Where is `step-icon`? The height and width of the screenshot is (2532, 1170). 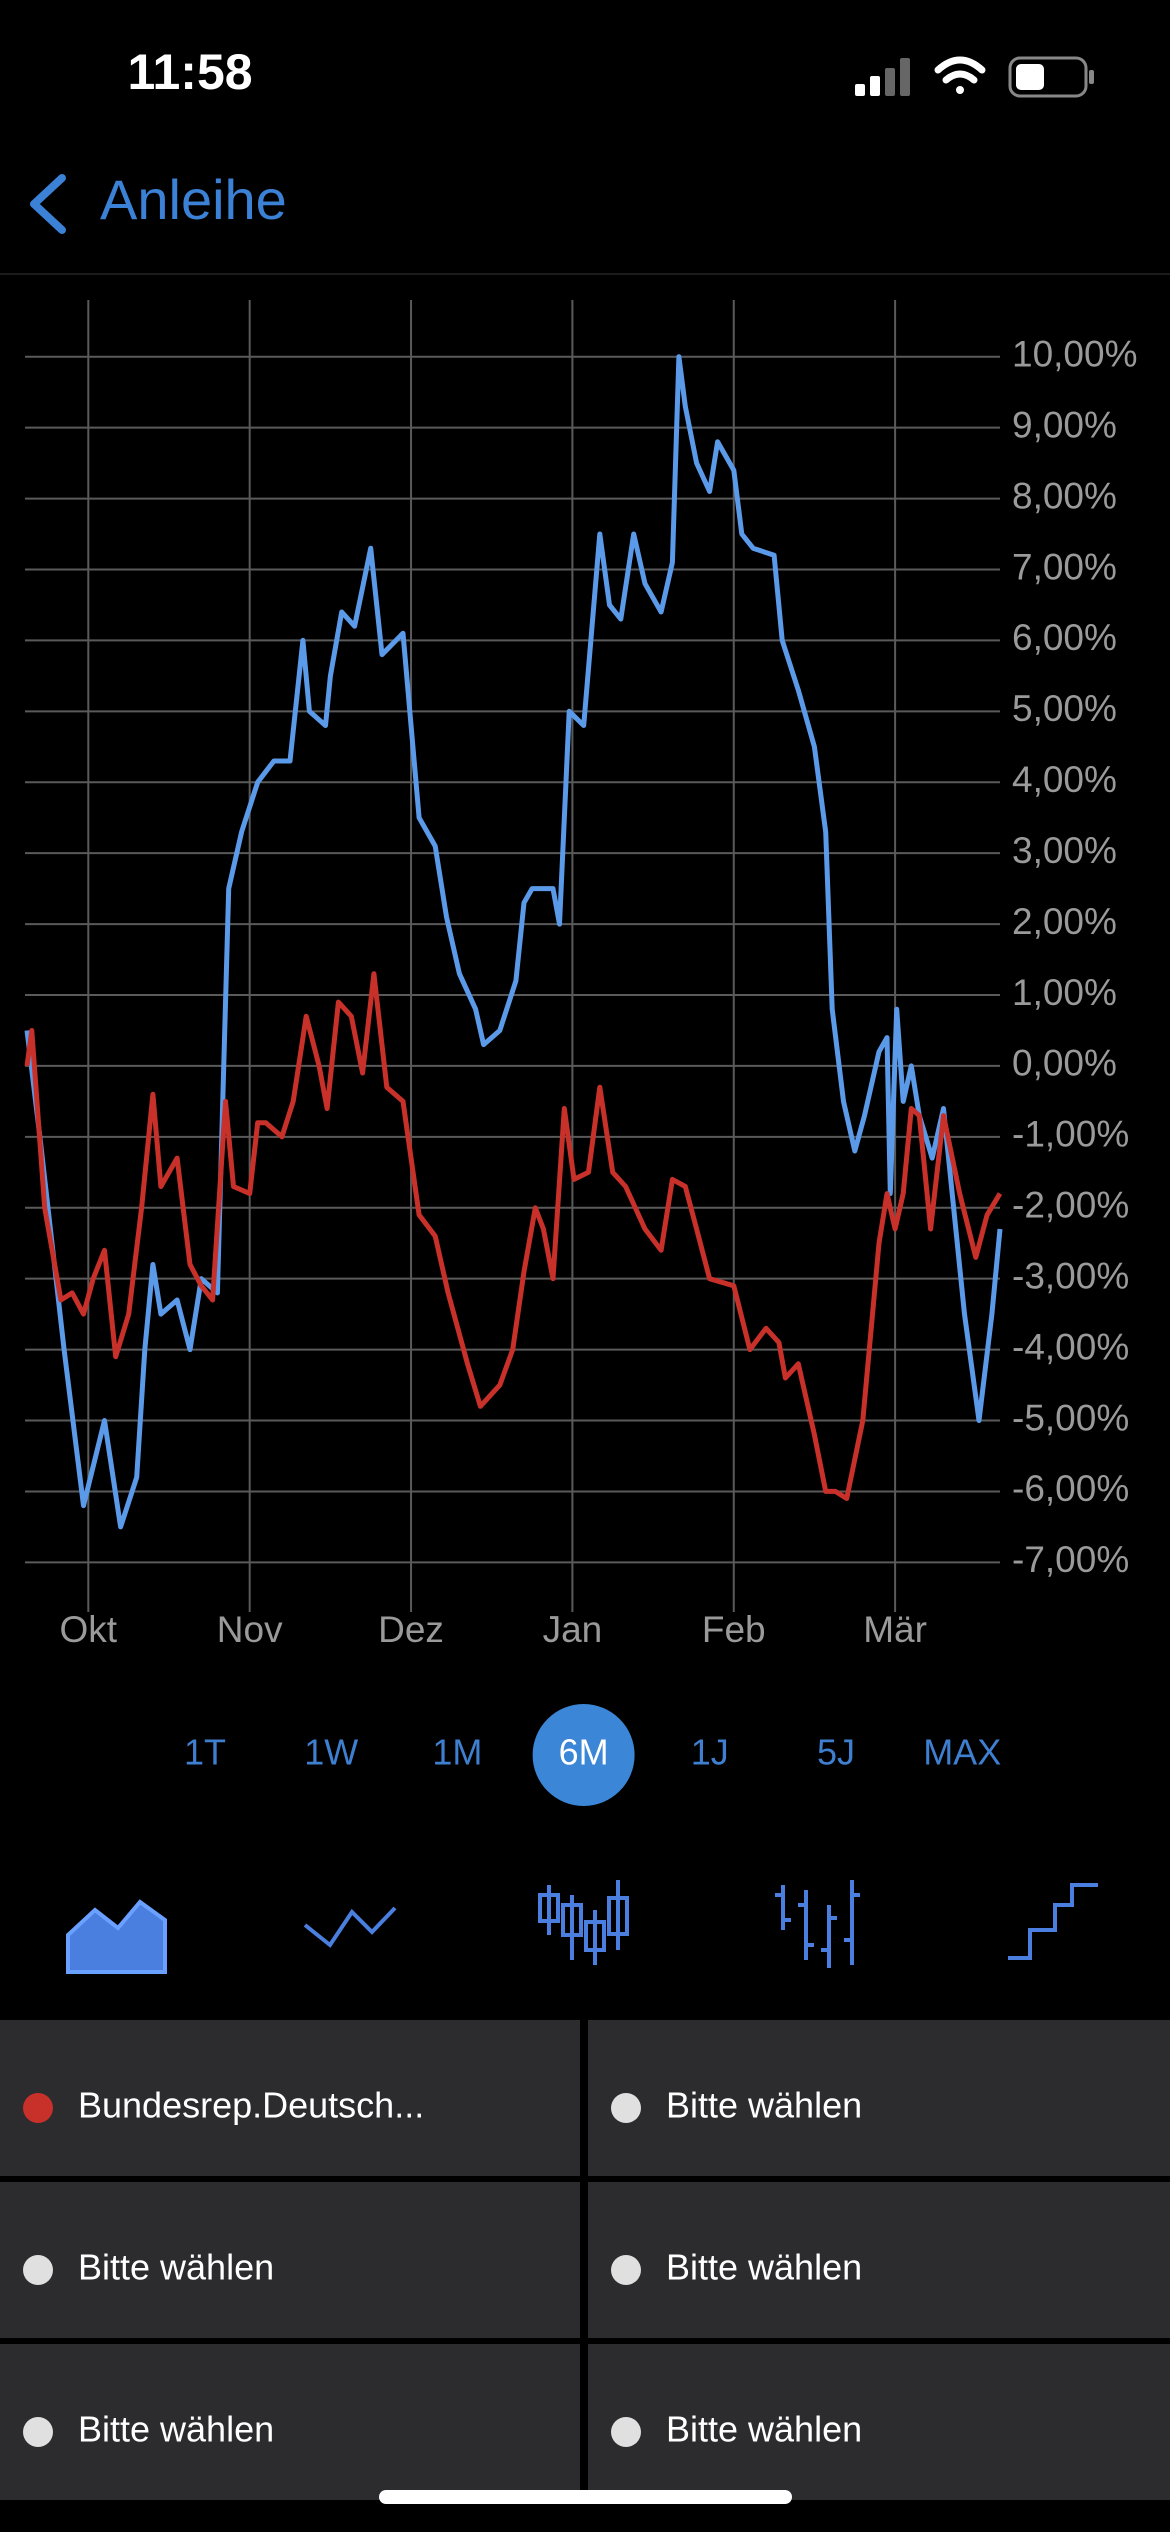
step-icon is located at coordinates (1053, 1921).